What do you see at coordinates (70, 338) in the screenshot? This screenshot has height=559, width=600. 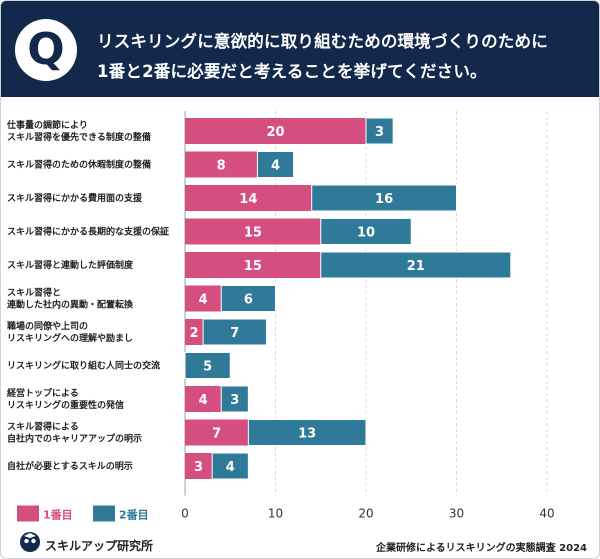 I see `category-label-line: リスキリングへの理解や励まし` at bounding box center [70, 338].